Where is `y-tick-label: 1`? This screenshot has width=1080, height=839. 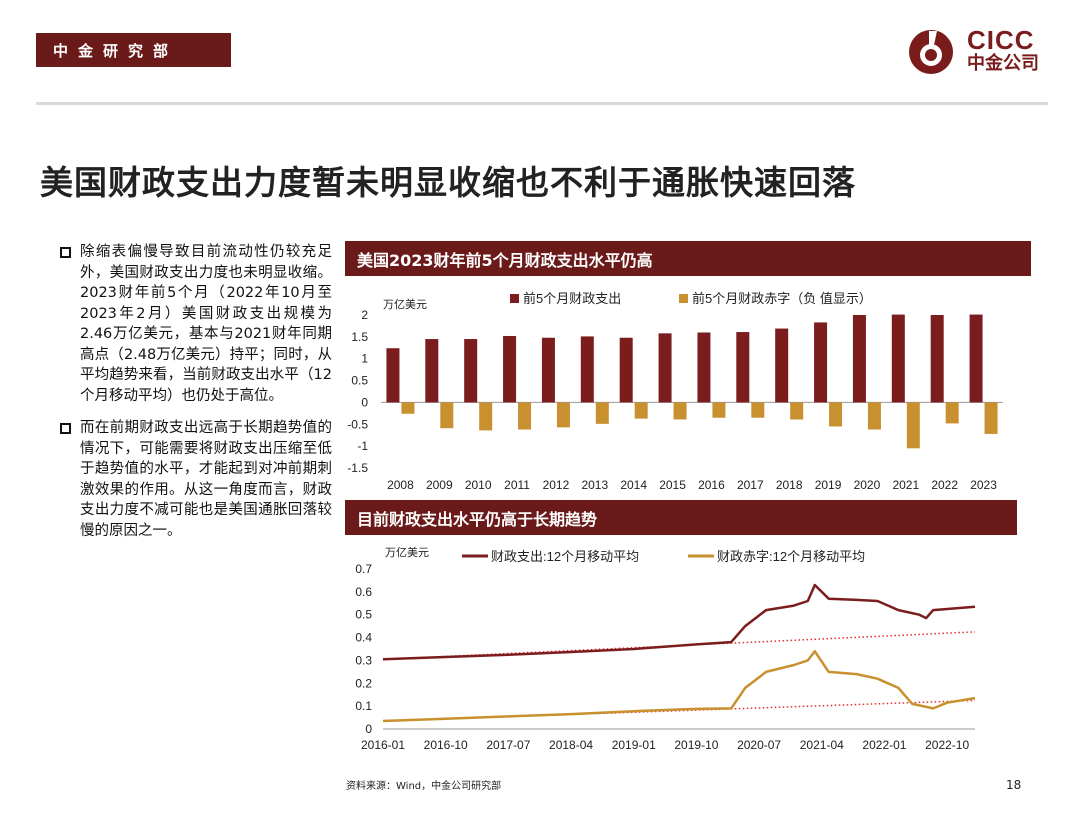 y-tick-label: 1 is located at coordinates (364, 359).